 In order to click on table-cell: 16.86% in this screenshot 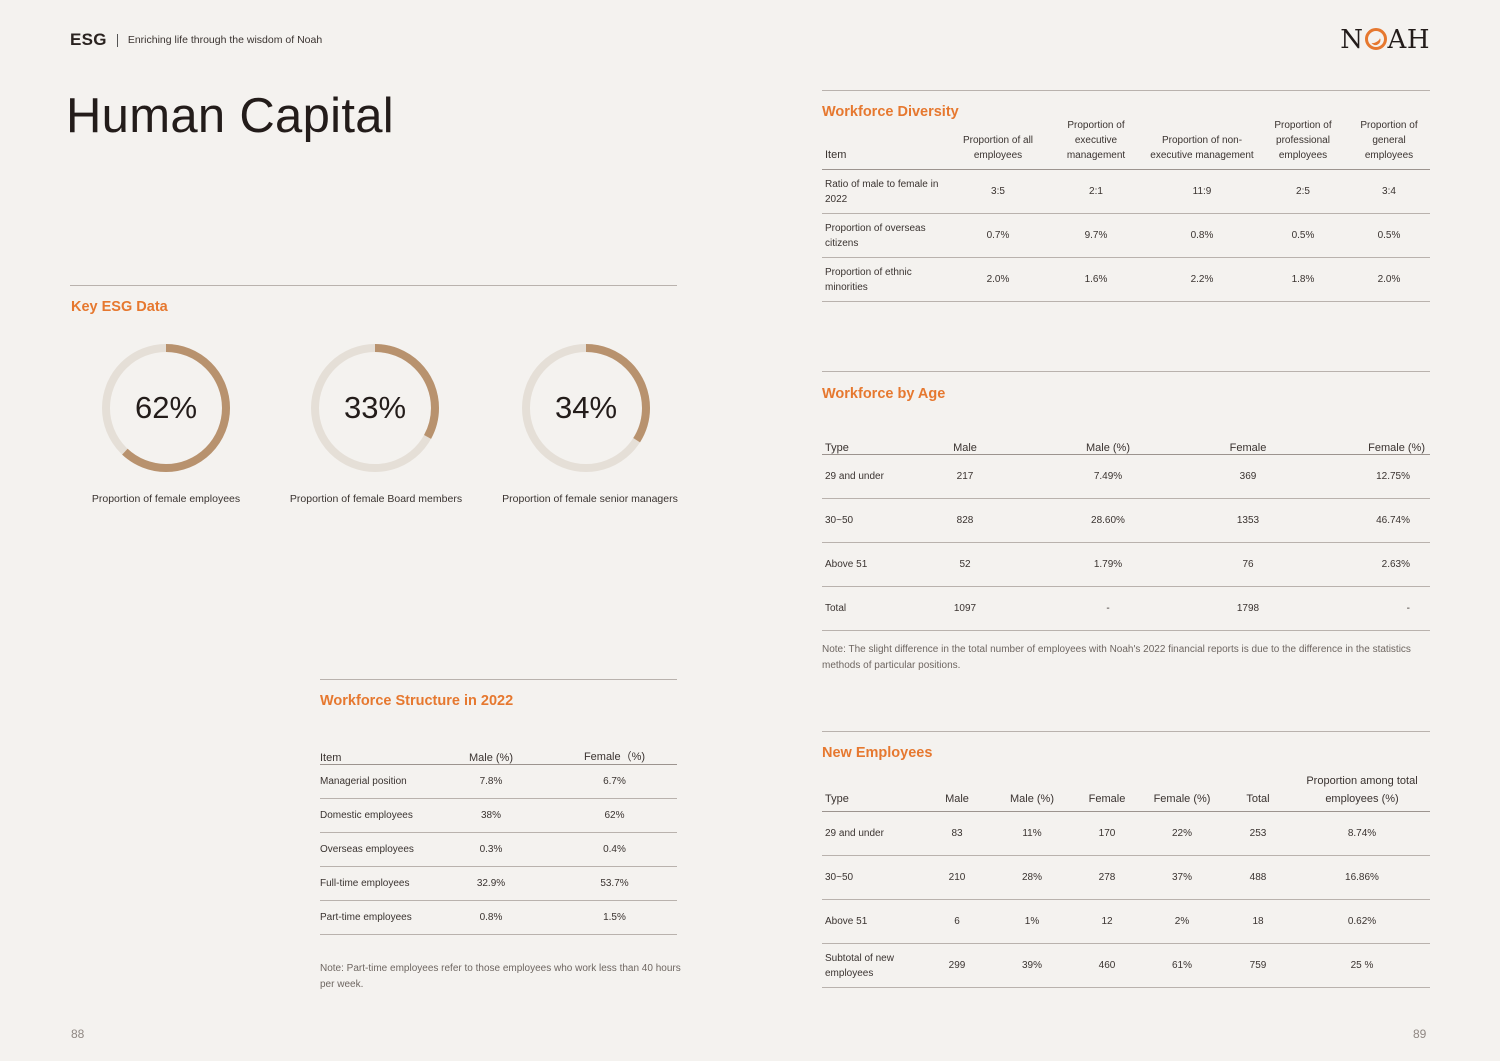, I will do `click(1362, 877)`.